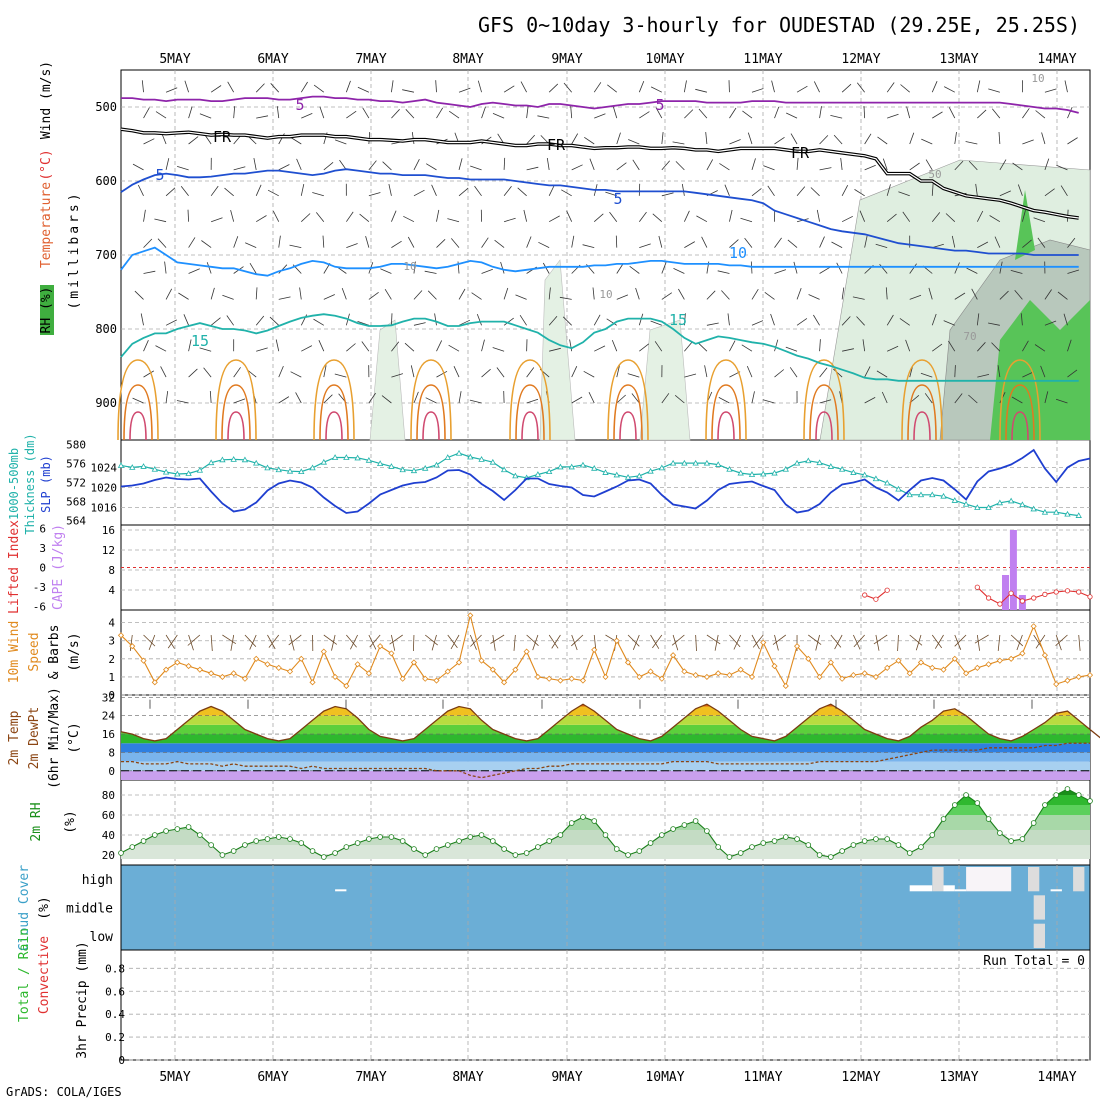 The image size is (1100, 1100). I want to click on li-marker, so click(1034, 598).